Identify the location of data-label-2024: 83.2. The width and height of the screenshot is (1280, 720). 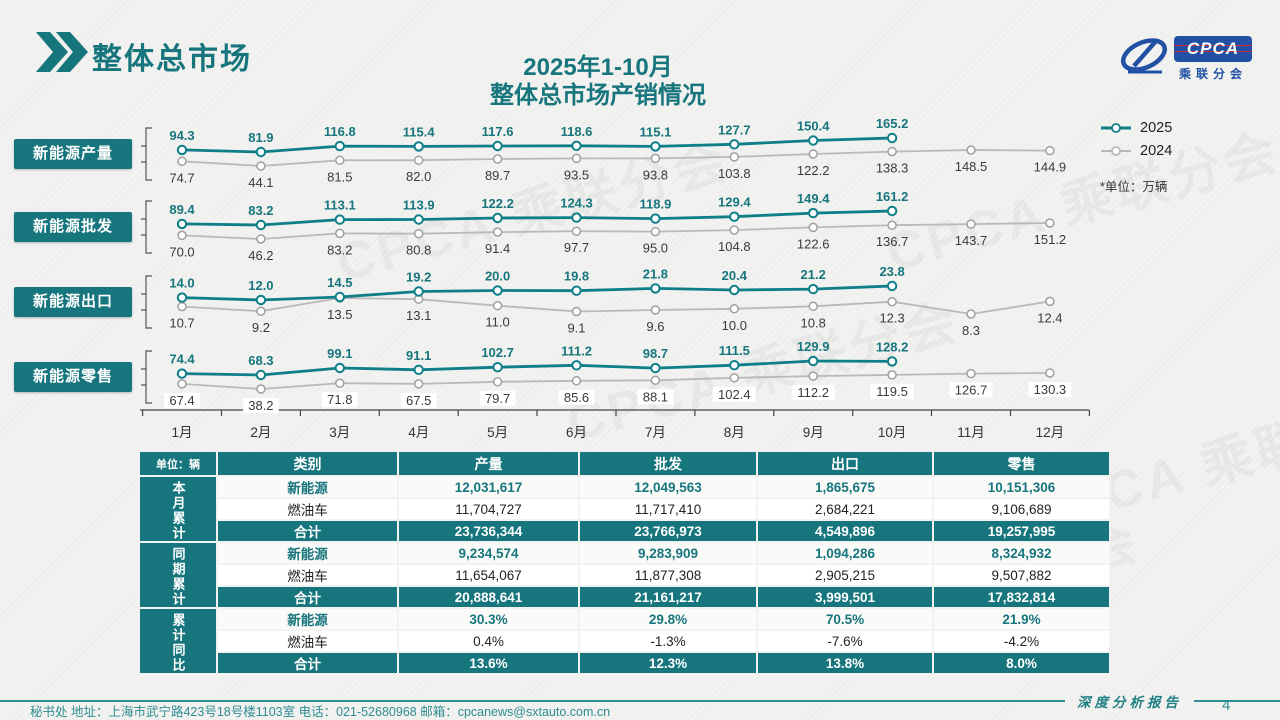
(339, 249).